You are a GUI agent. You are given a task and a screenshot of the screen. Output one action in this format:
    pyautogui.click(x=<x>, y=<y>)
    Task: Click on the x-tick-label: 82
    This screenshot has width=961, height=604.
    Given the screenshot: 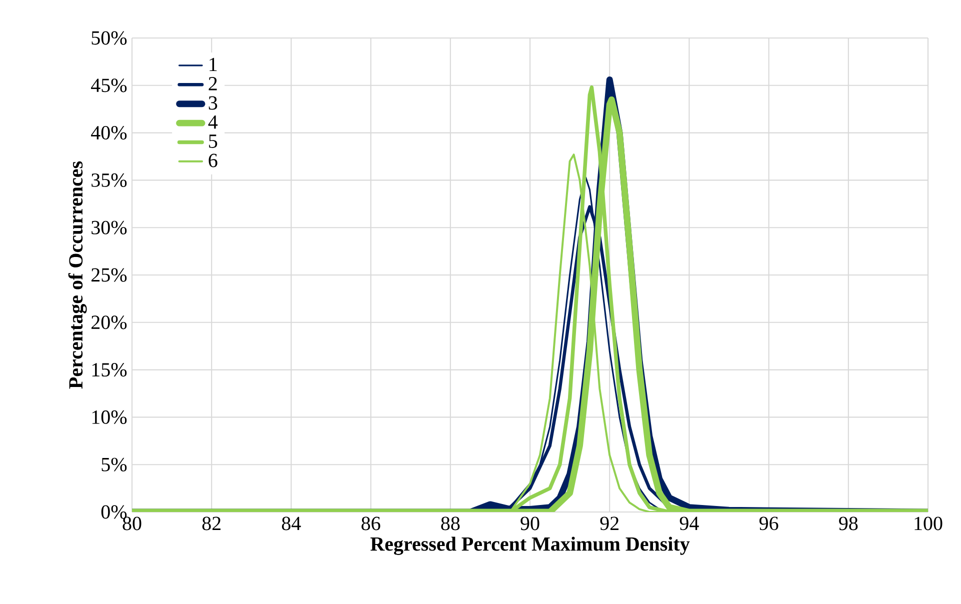 What is the action you would take?
    pyautogui.click(x=211, y=523)
    